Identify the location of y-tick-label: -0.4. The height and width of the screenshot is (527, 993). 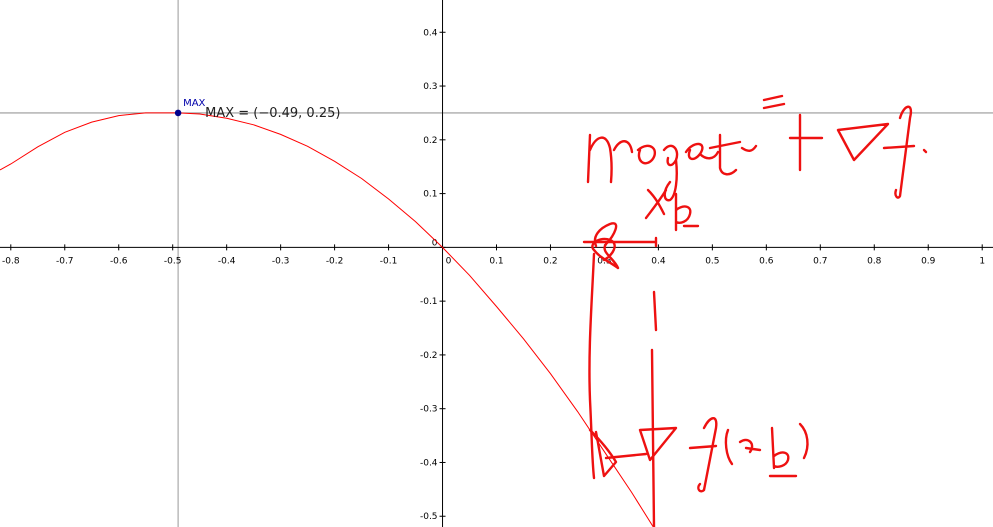
(429, 463).